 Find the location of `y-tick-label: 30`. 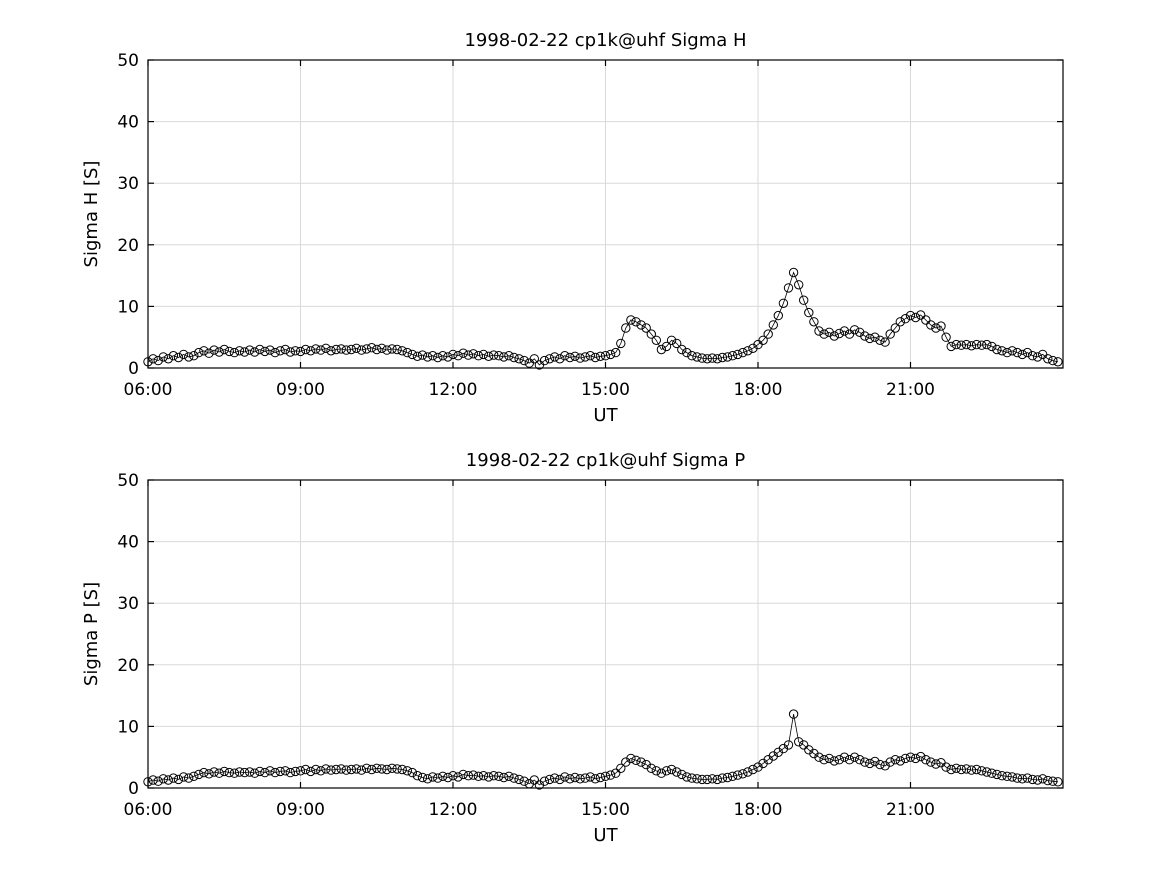

y-tick-label: 30 is located at coordinates (128, 184).